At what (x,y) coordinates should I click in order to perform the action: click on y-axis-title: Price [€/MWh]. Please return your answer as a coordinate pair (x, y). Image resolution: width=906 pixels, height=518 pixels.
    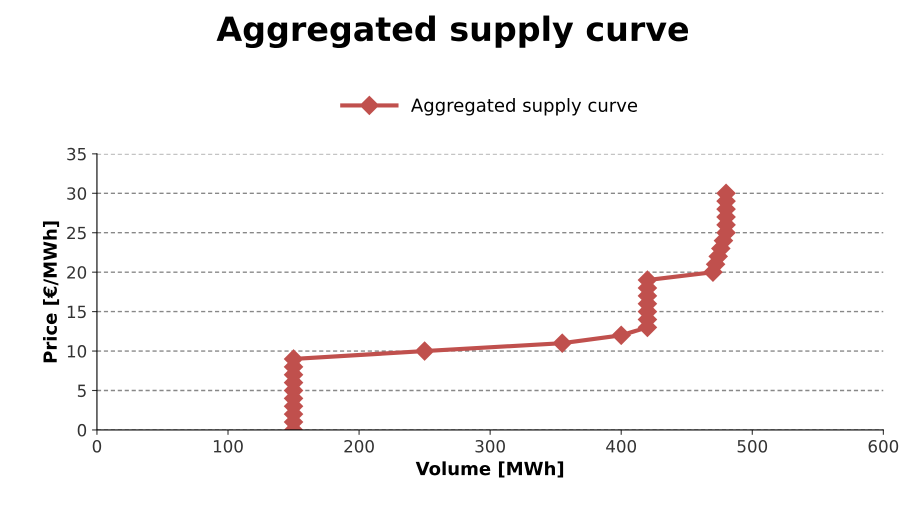
    Looking at the image, I should click on (51, 291).